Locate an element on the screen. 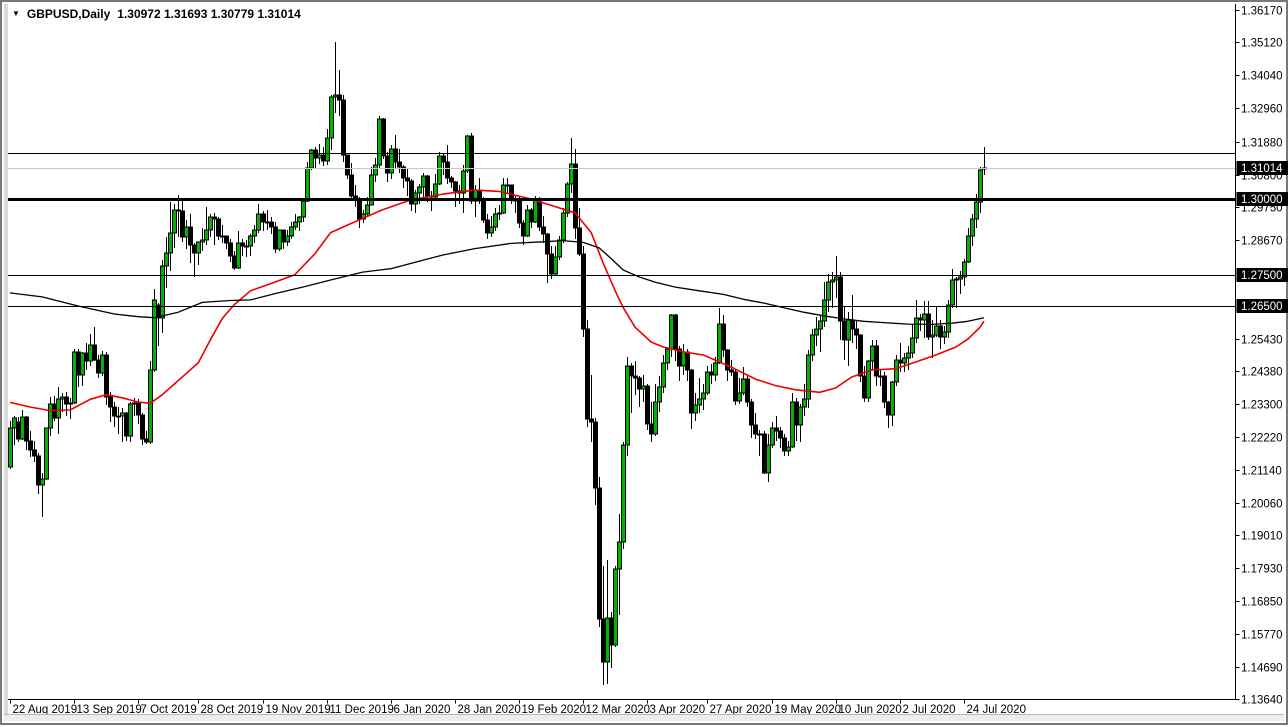 Image resolution: width=1288 pixels, height=727 pixels. ohlc-readout: 1.30972 1.31693 1.30779 1.31014 is located at coordinates (209, 14).